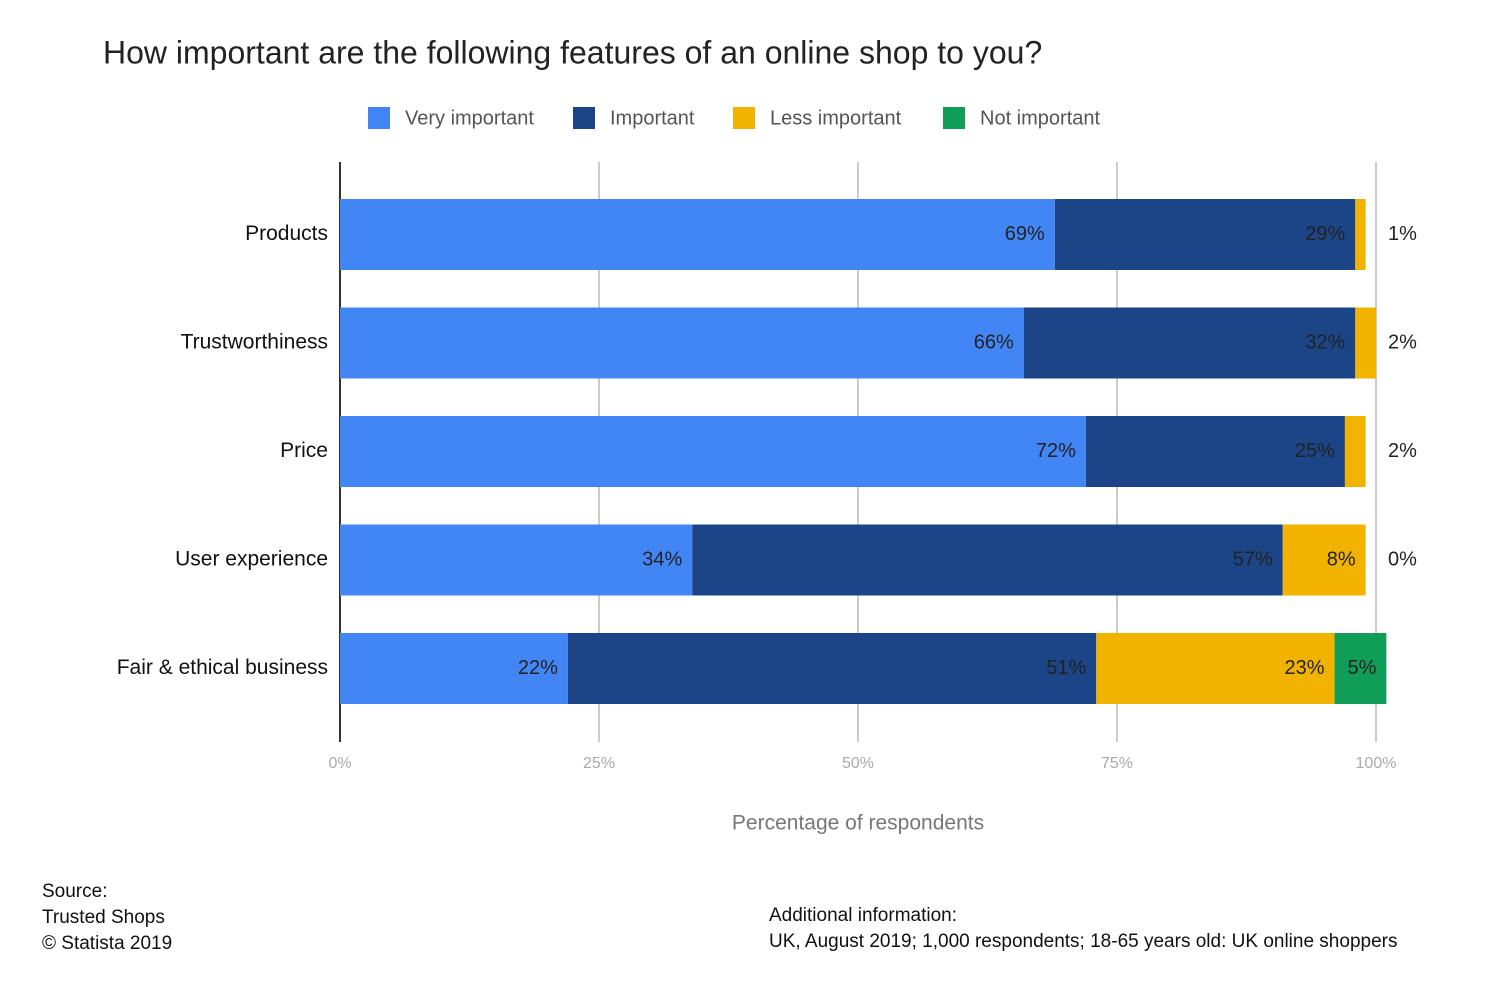 The height and width of the screenshot is (985, 1500). Describe the element at coordinates (1040, 118) in the screenshot. I see `legend-label: Not important` at that location.